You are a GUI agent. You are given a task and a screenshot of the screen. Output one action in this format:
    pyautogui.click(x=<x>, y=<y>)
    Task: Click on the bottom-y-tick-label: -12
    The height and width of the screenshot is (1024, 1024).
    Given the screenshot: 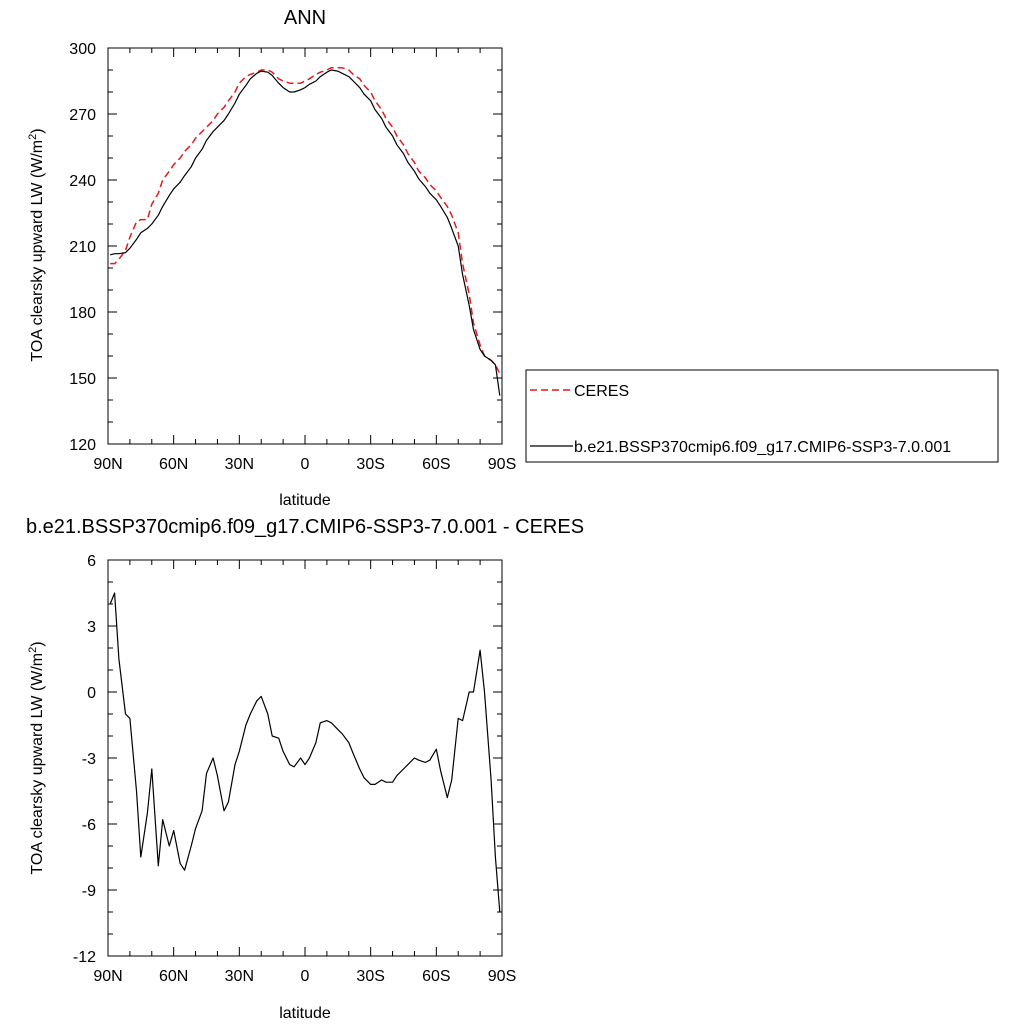 What is the action you would take?
    pyautogui.click(x=84, y=957)
    